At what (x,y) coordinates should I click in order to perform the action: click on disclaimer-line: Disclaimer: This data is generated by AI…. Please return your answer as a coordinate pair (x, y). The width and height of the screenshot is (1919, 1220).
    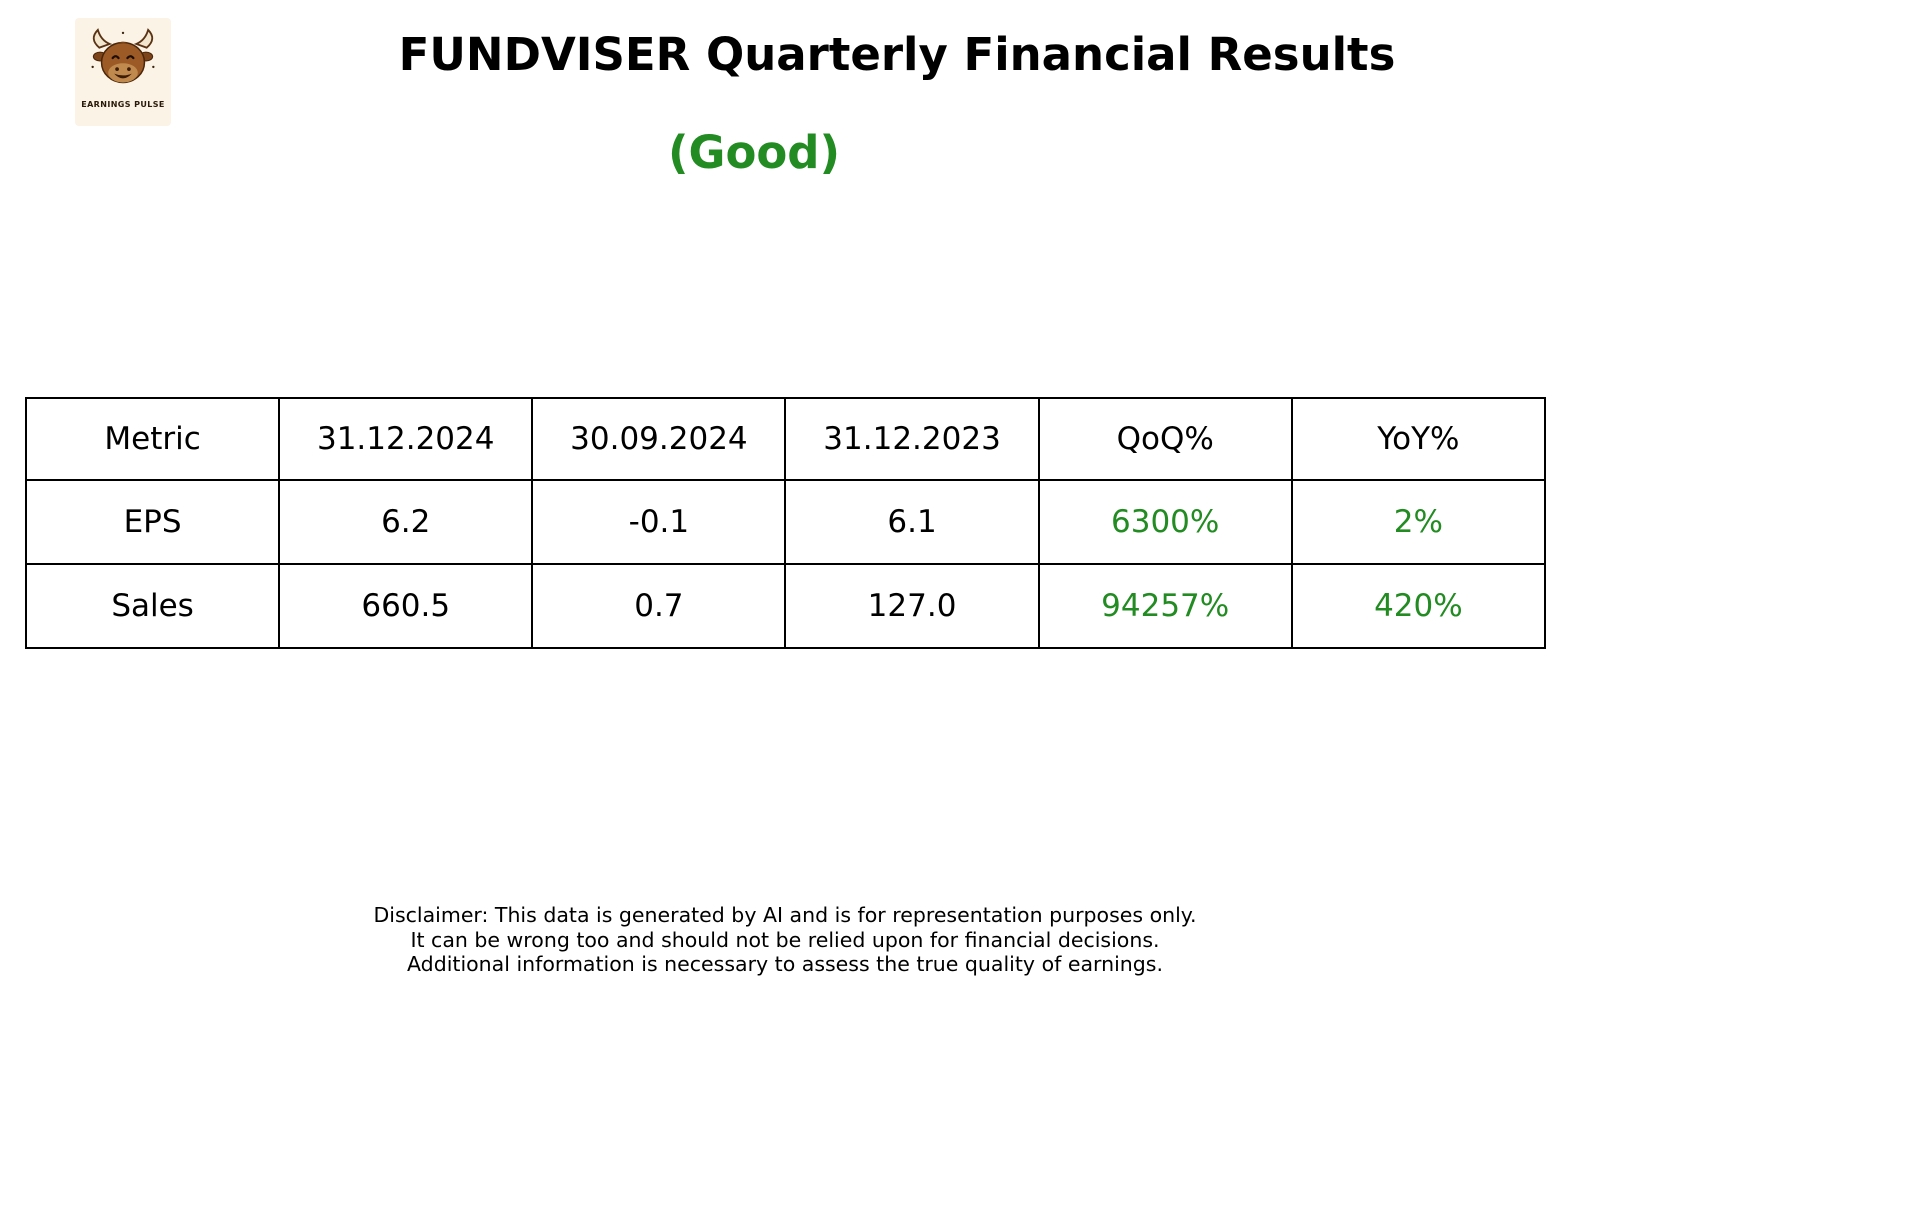
    Looking at the image, I should click on (785, 915).